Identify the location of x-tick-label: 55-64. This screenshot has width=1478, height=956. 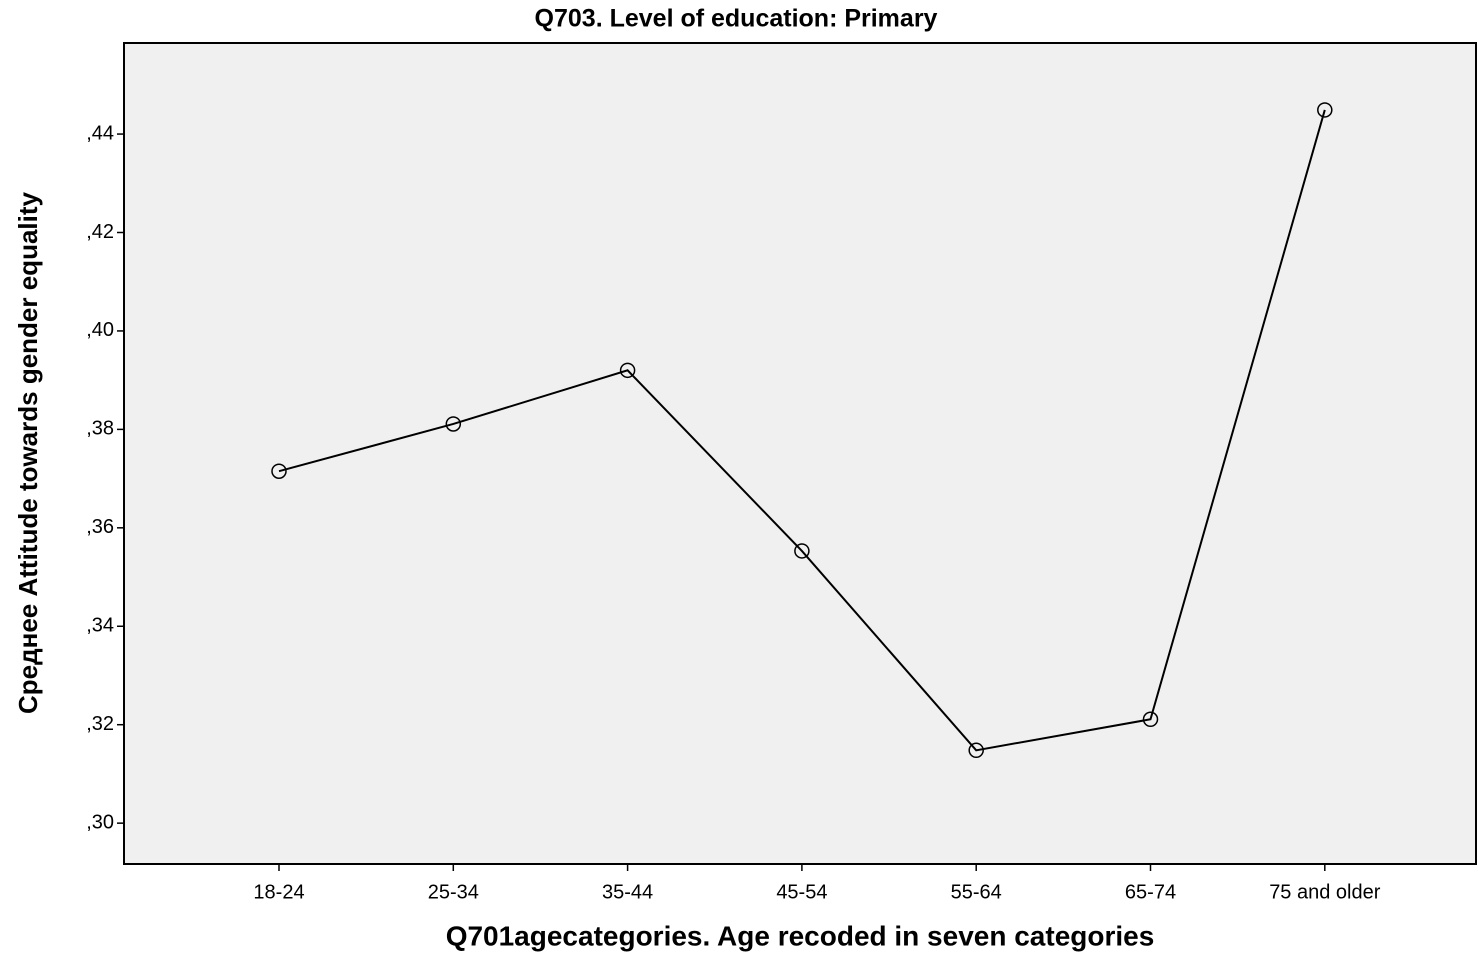
(976, 892).